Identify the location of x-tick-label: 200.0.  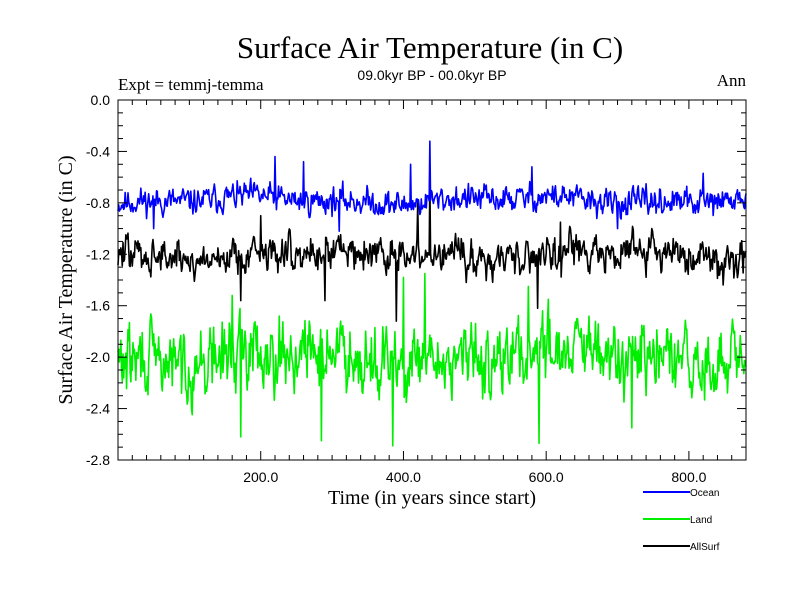
(260, 477).